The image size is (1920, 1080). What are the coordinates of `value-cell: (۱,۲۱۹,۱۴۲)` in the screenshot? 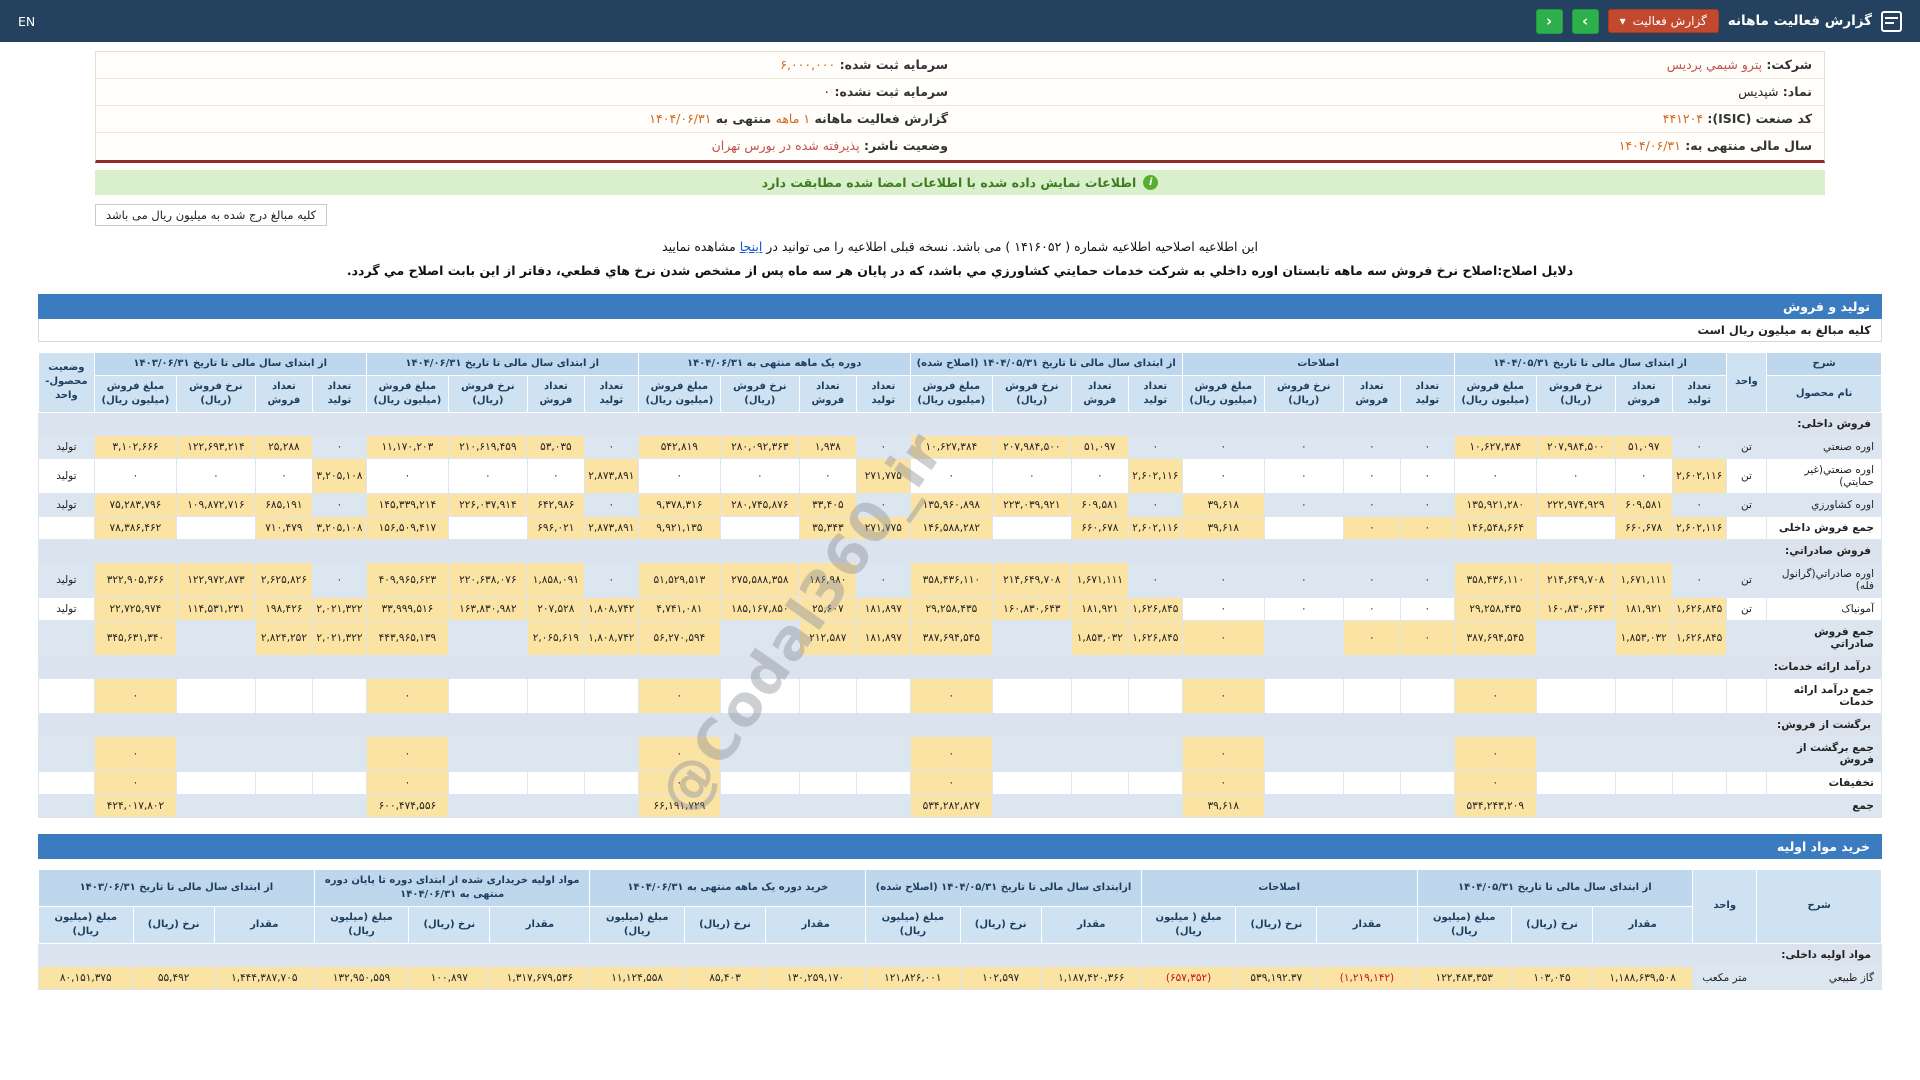 It's located at (1367, 977).